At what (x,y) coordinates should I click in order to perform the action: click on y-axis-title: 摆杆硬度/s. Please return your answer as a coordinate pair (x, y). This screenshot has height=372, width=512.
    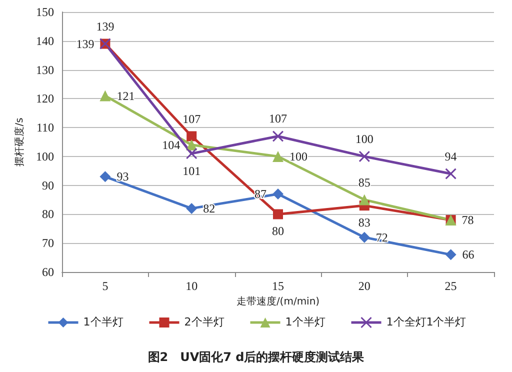
    Looking at the image, I should click on (20, 142).